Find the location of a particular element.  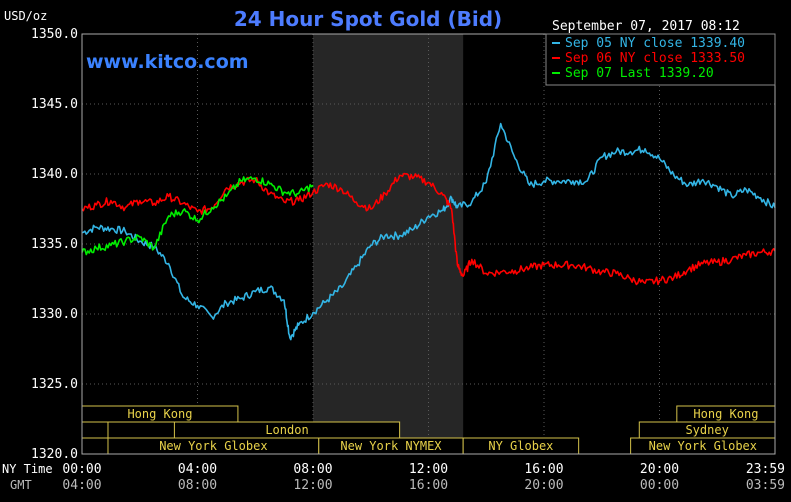

gmt-row-label: GMT is located at coordinates (21, 485).